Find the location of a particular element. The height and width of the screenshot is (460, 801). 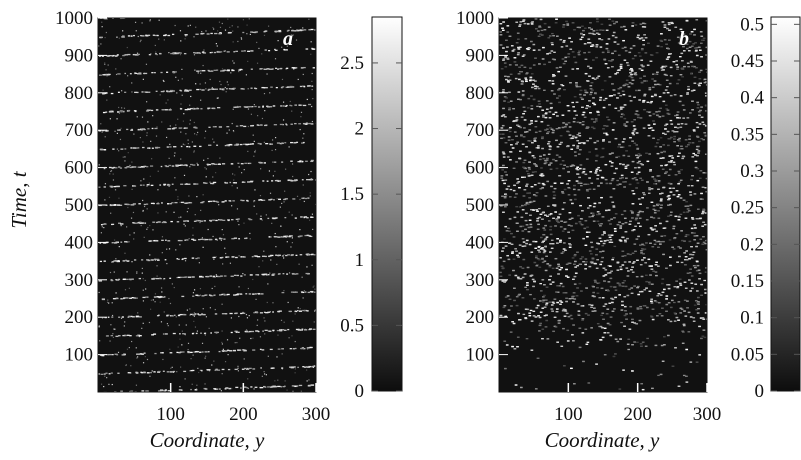

colorbar-tick-label: 0.4 is located at coordinates (752, 98).